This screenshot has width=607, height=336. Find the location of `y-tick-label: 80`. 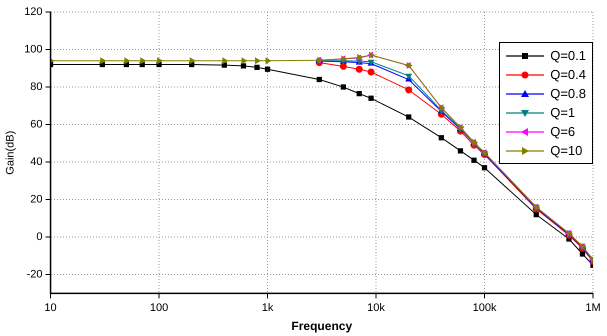

y-tick-label: 80 is located at coordinates (36, 87).